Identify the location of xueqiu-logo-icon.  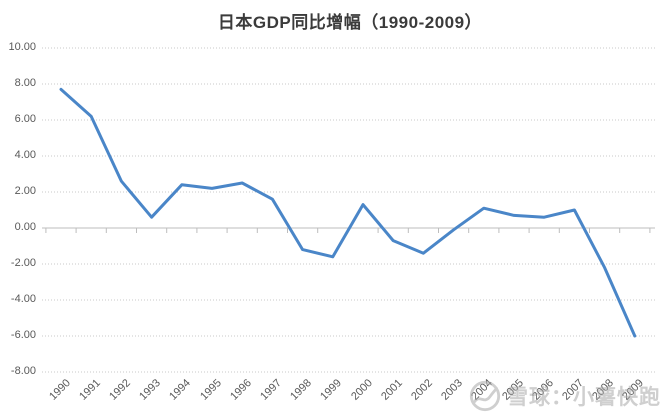
(485, 396).